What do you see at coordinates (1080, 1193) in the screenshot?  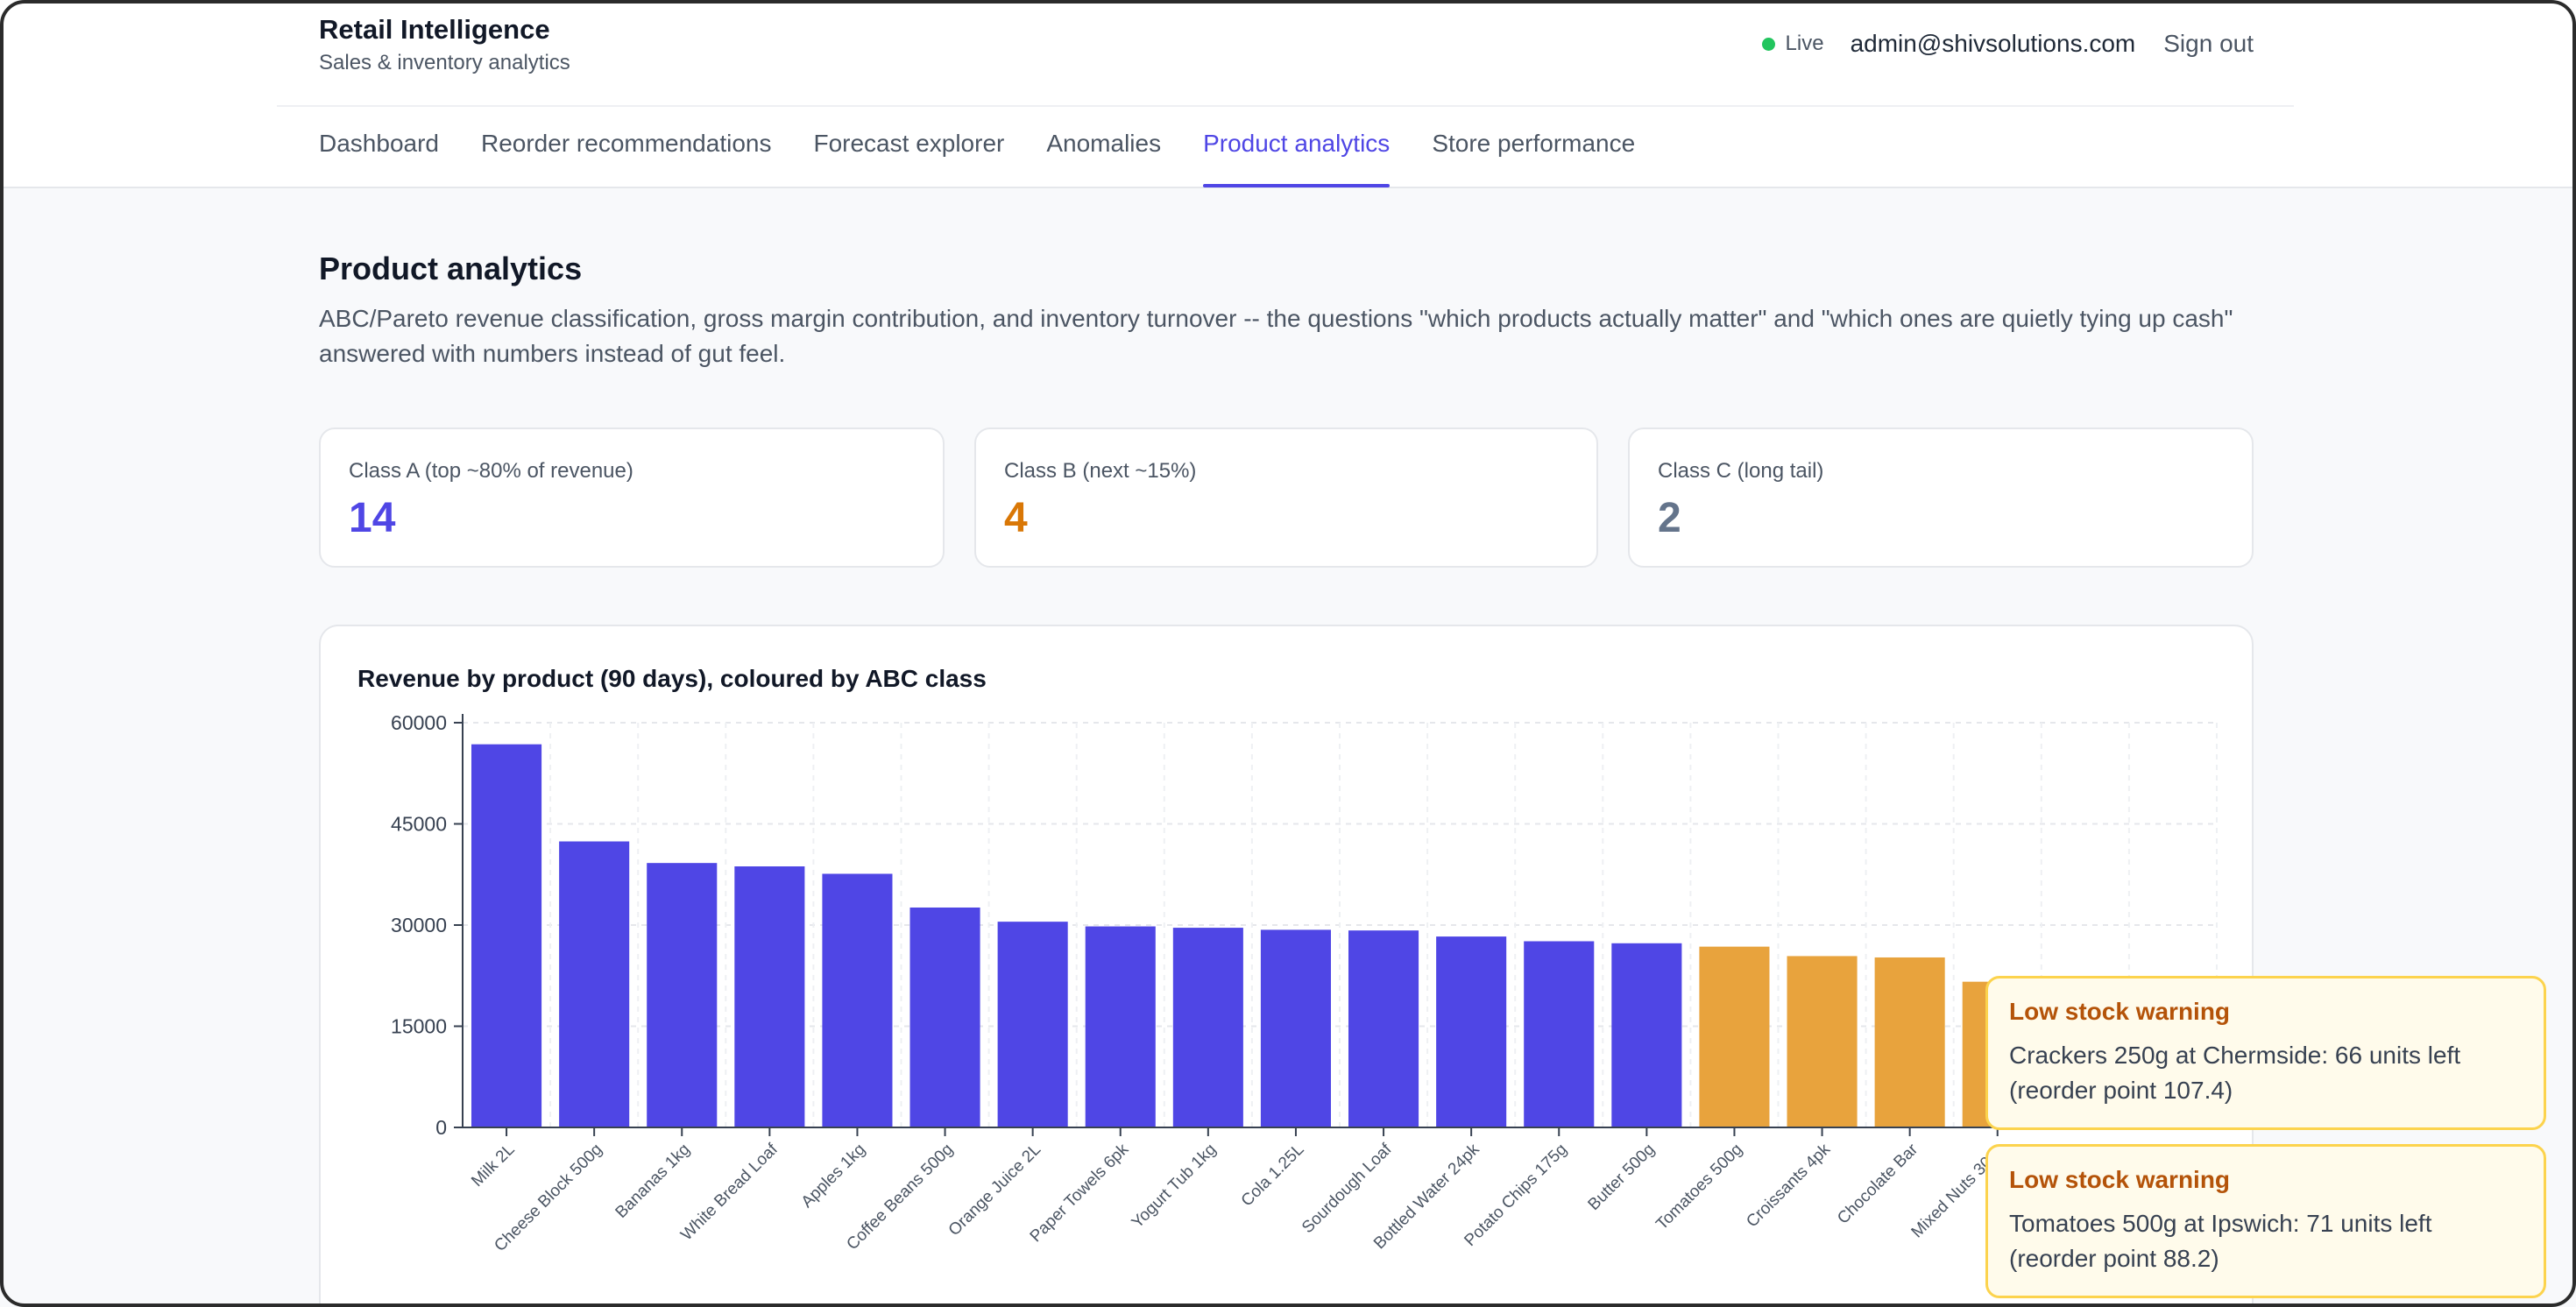 I see `x-tick-label: Paper Towels 6pk` at bounding box center [1080, 1193].